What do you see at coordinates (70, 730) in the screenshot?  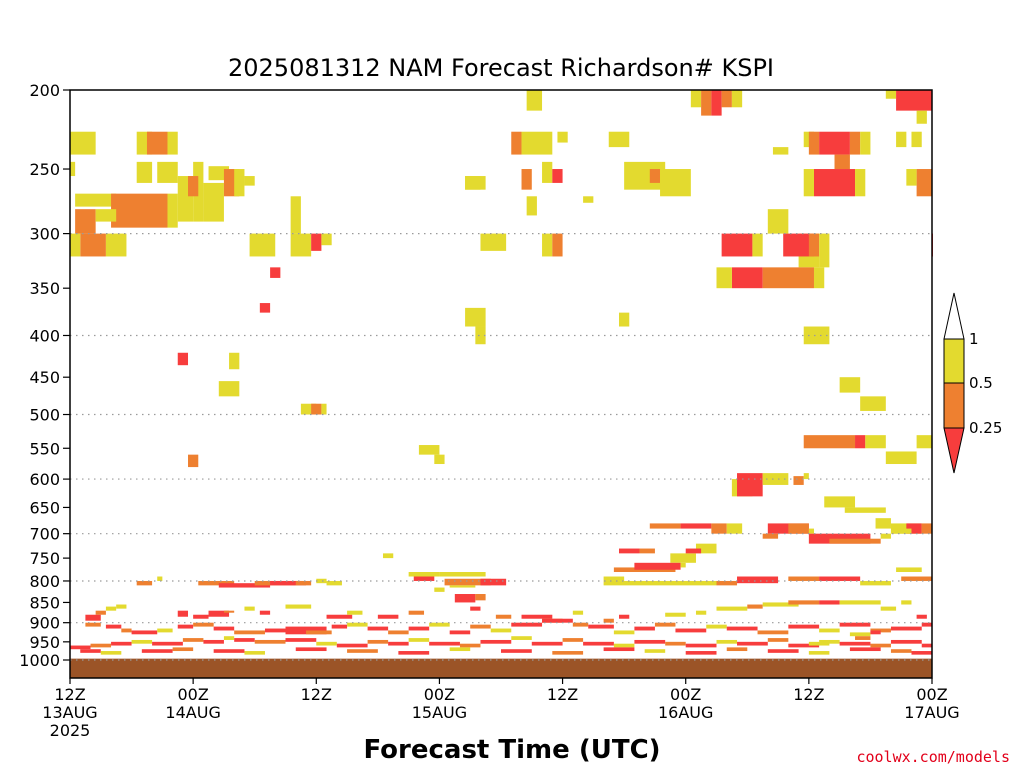 I see `x-tick-label-0-2: 2025` at bounding box center [70, 730].